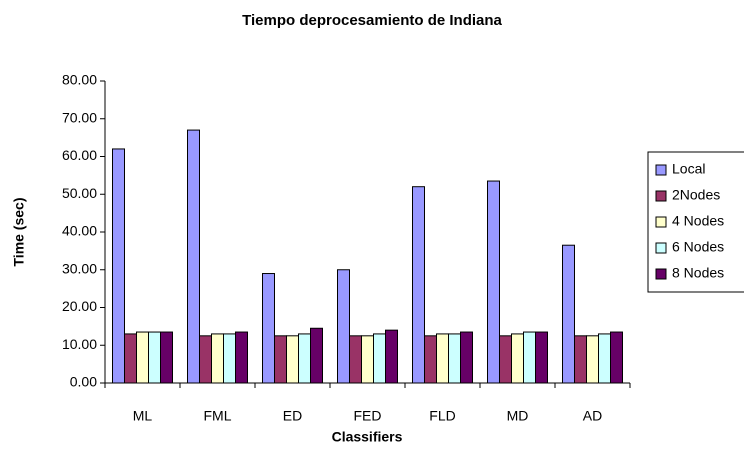 The height and width of the screenshot is (455, 744). I want to click on legend-label: 8 Nodes, so click(698, 273).